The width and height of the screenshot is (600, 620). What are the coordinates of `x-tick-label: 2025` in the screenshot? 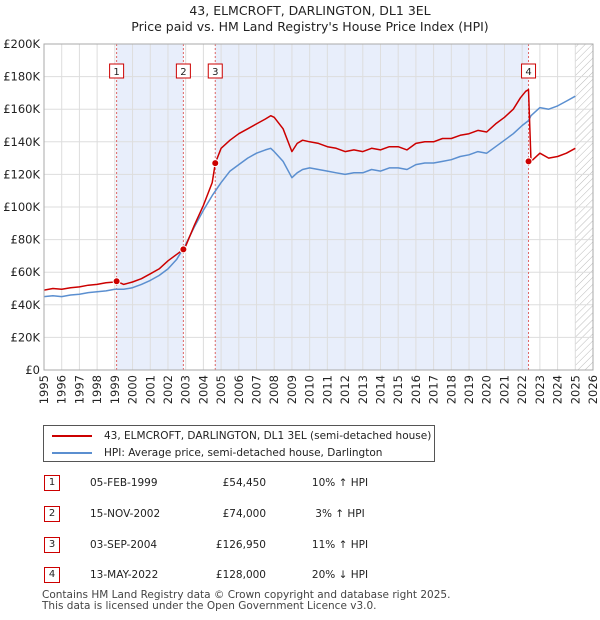 It's located at (575, 389).